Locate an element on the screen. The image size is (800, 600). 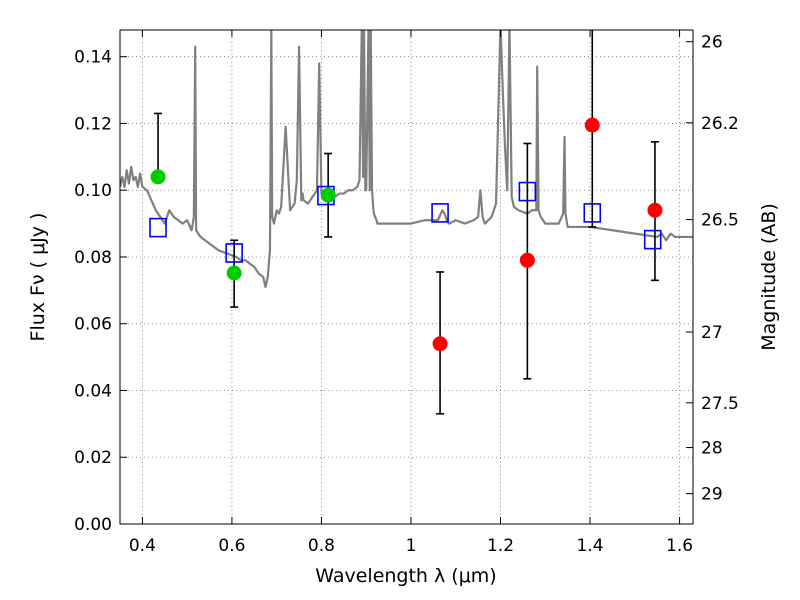
y2-tick-label: 29 is located at coordinates (712, 495).